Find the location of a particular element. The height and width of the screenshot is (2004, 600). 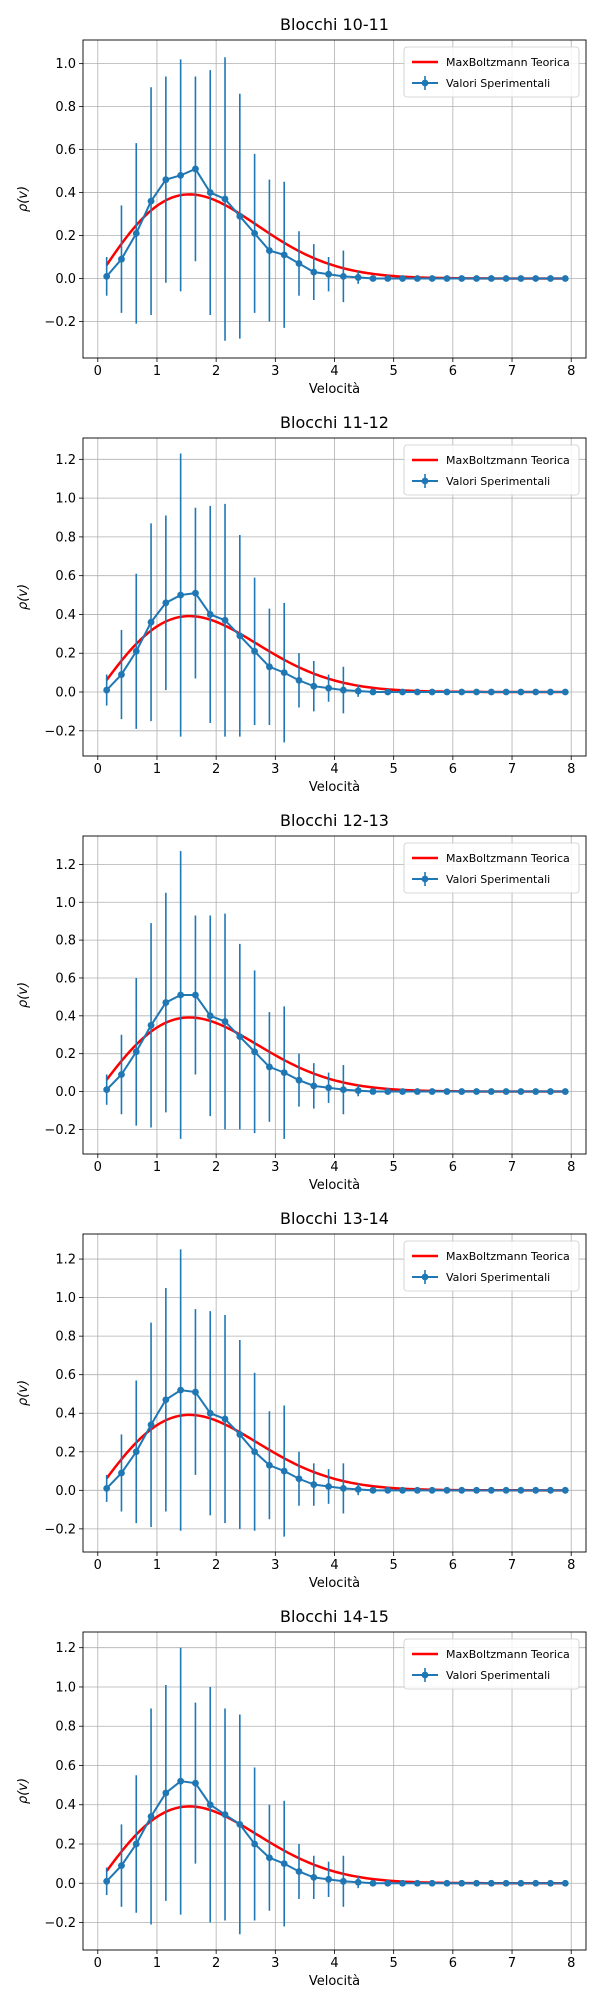

legend-exp-label: Valori Sperimentali is located at coordinates (498, 1277).